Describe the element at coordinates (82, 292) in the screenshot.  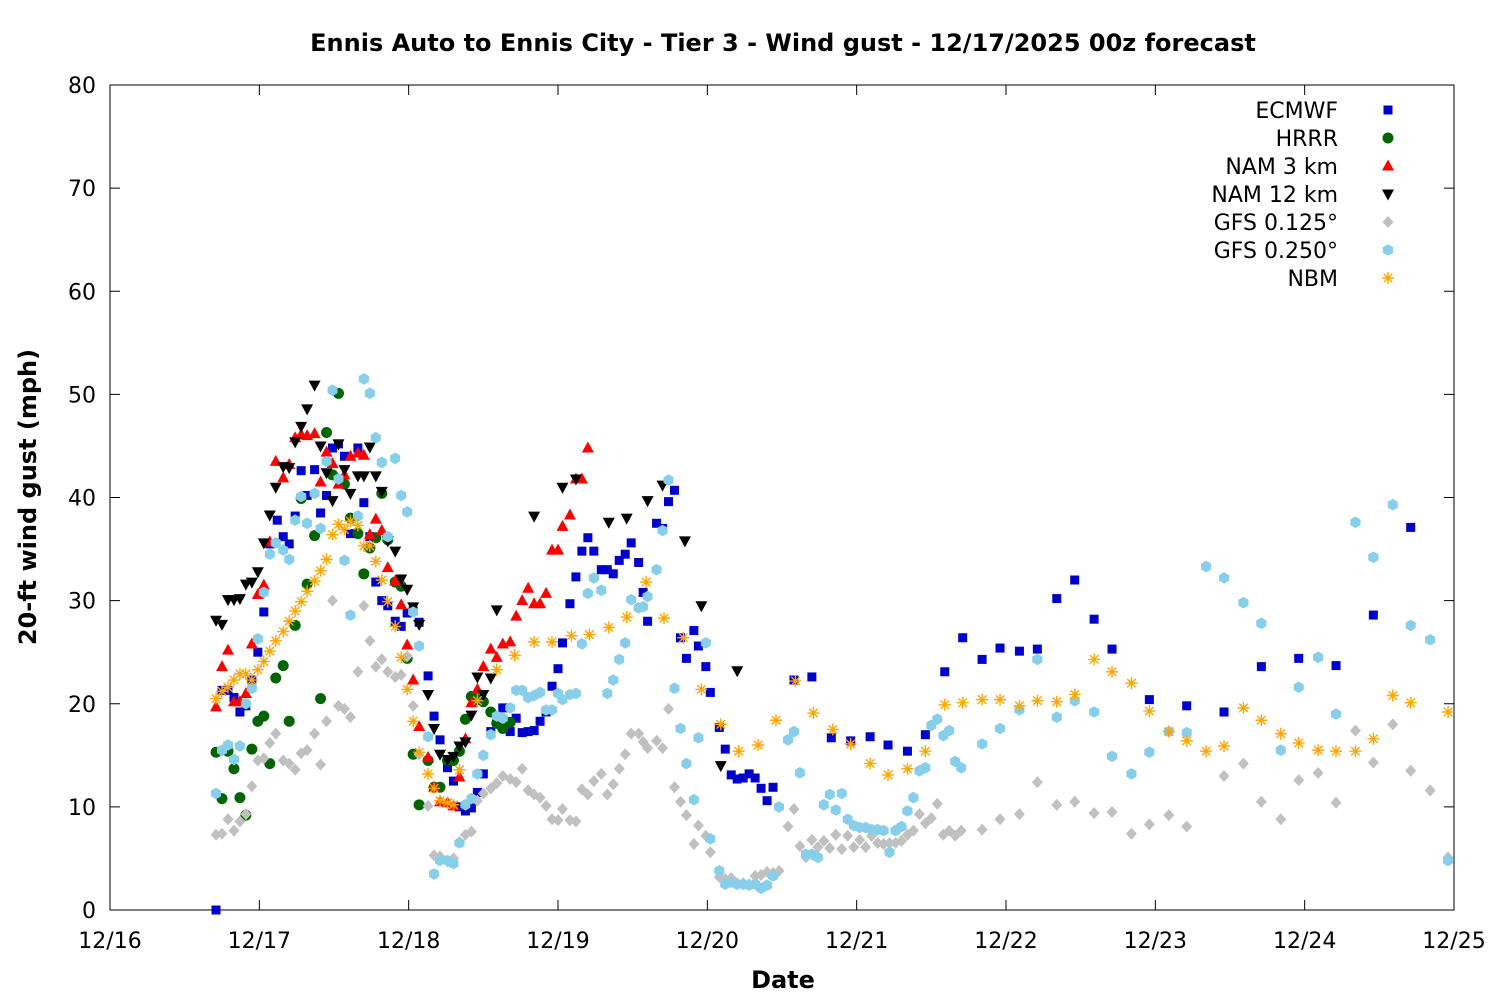
I see `y-tick-label: 60` at that location.